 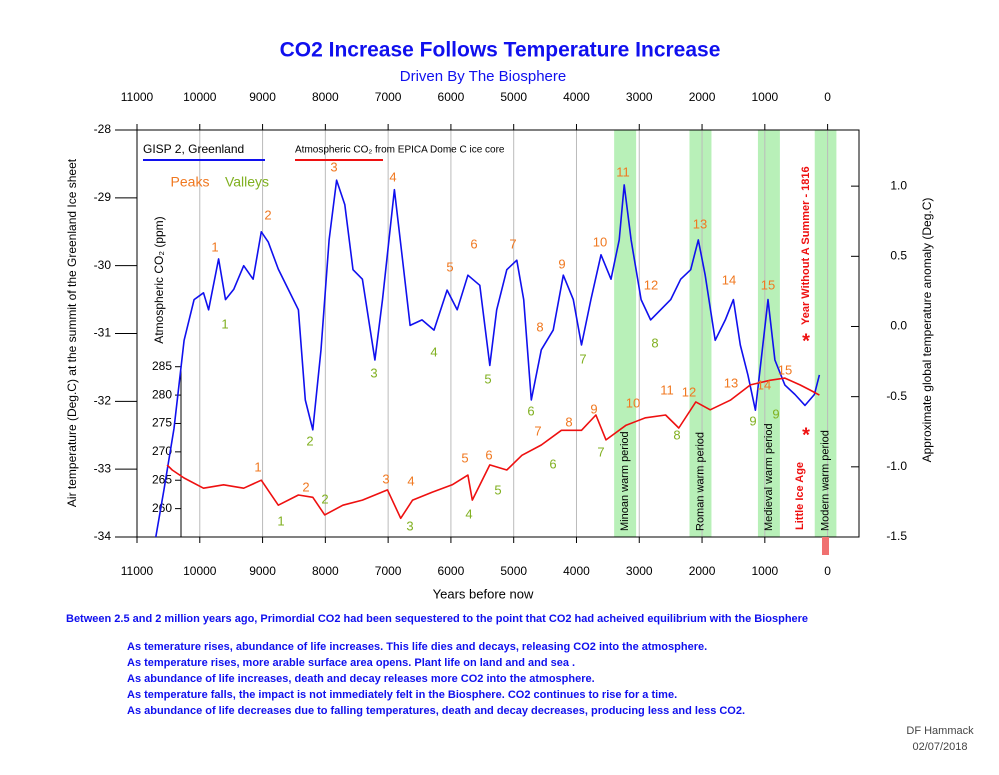 I want to click on peak-label: 12, so click(x=651, y=284).